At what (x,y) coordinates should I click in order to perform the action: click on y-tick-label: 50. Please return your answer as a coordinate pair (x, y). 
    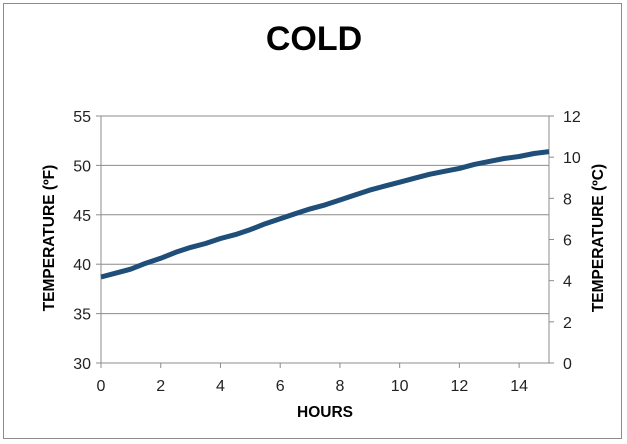
    Looking at the image, I should click on (82, 166).